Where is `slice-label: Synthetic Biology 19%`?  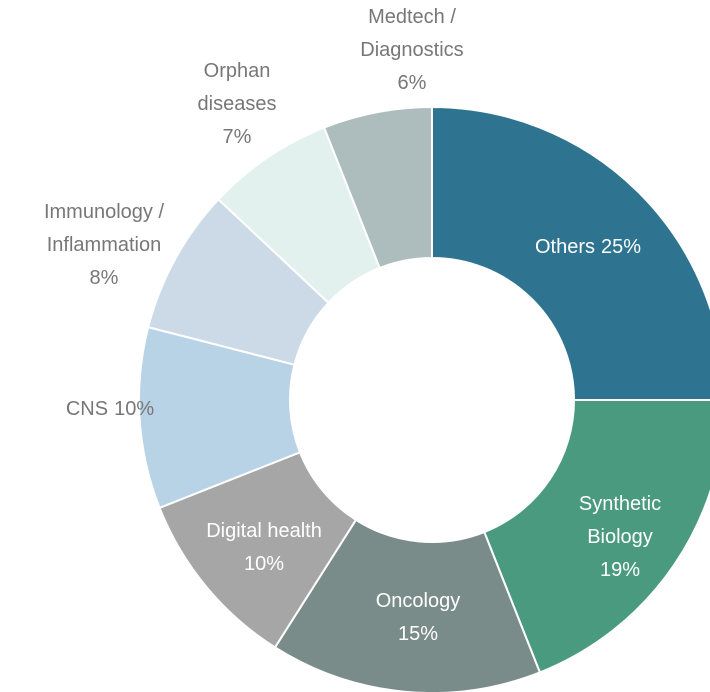 slice-label: Synthetic Biology 19% is located at coordinates (620, 537).